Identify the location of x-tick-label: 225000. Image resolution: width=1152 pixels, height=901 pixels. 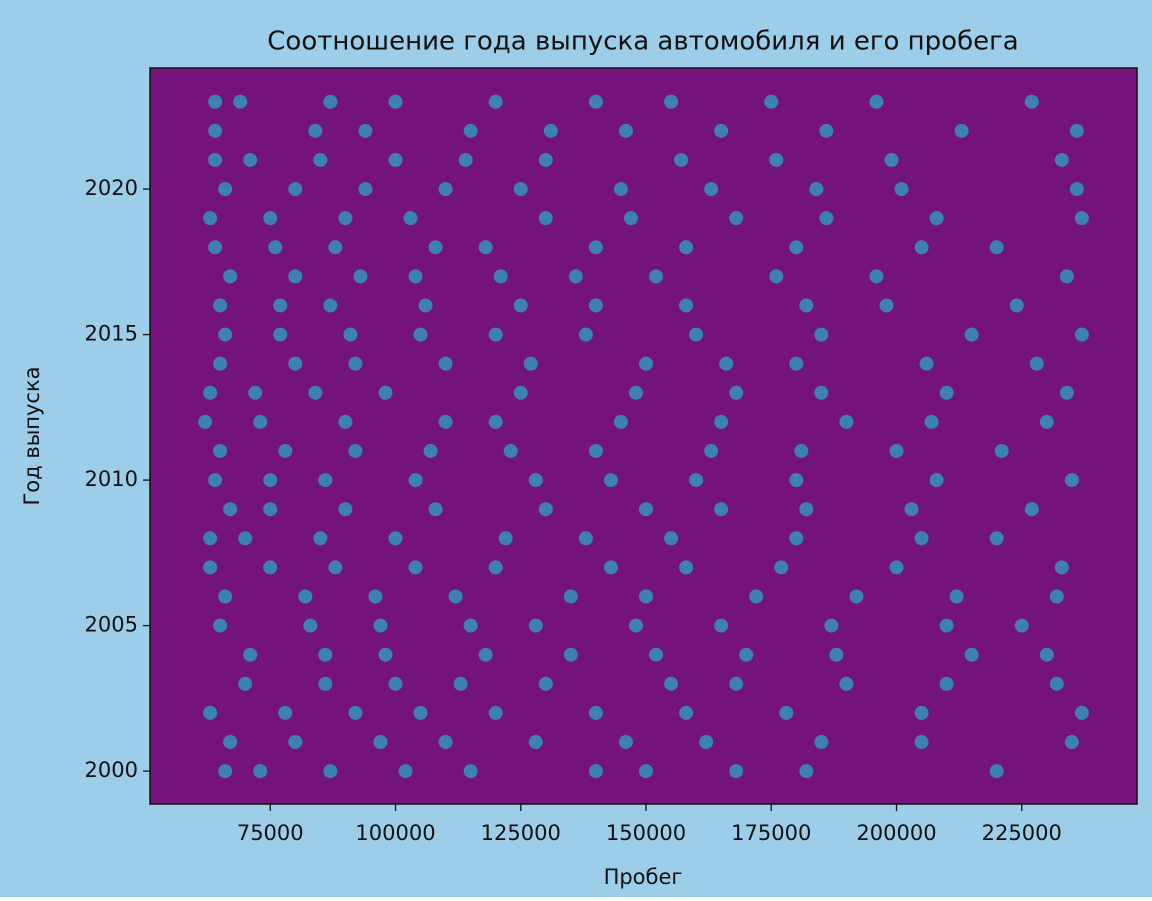
(1022, 833).